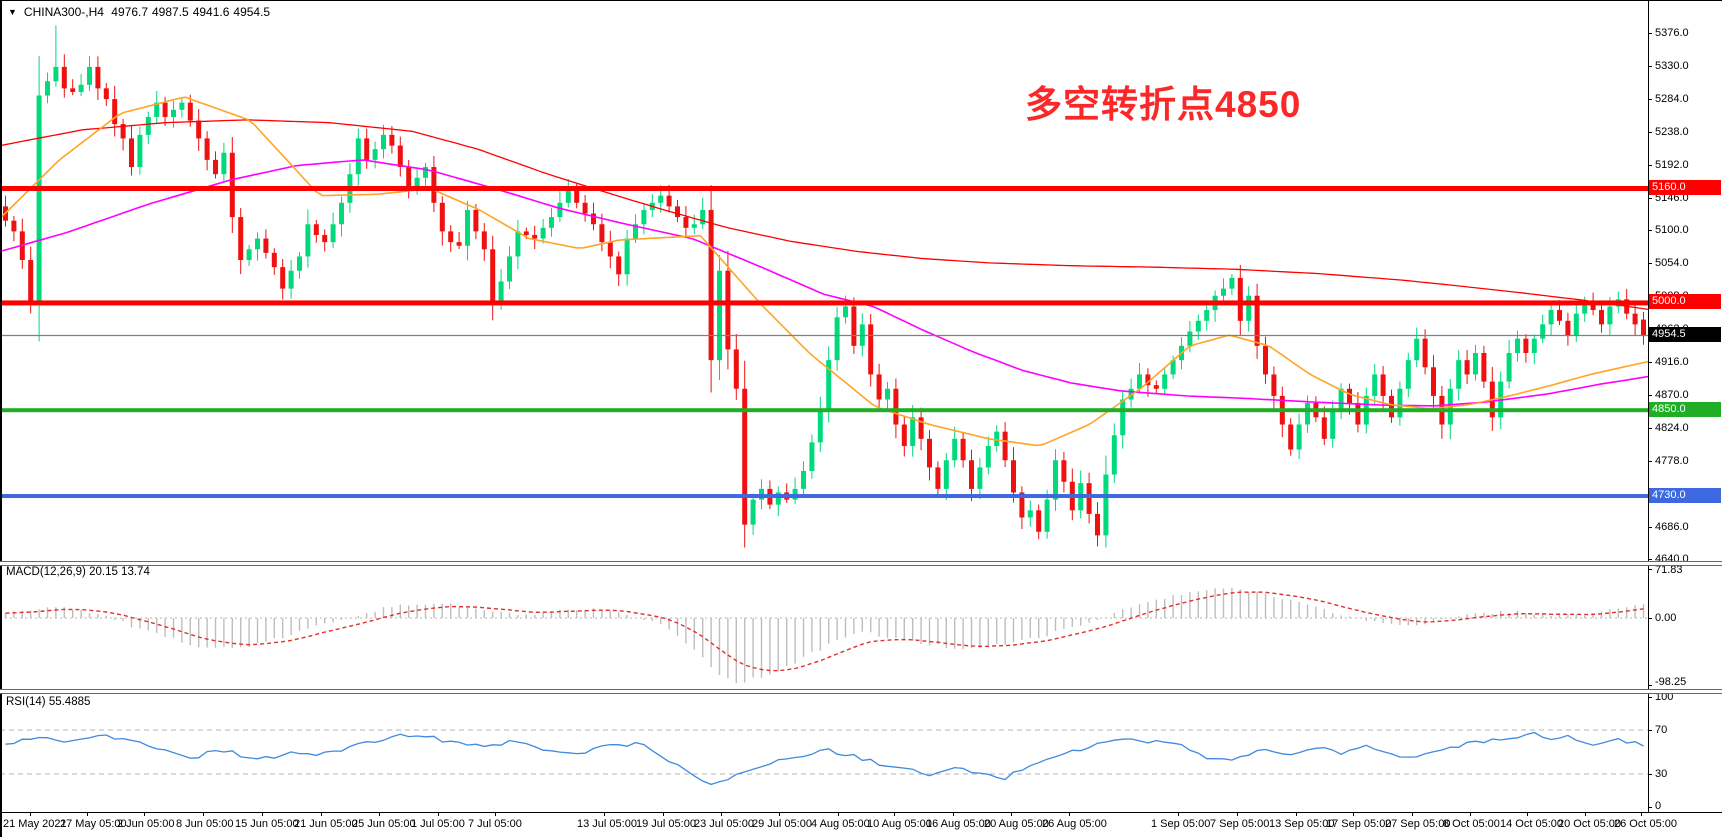  I want to click on time-axis-label: 29 Jul 05:00, so click(782, 824).